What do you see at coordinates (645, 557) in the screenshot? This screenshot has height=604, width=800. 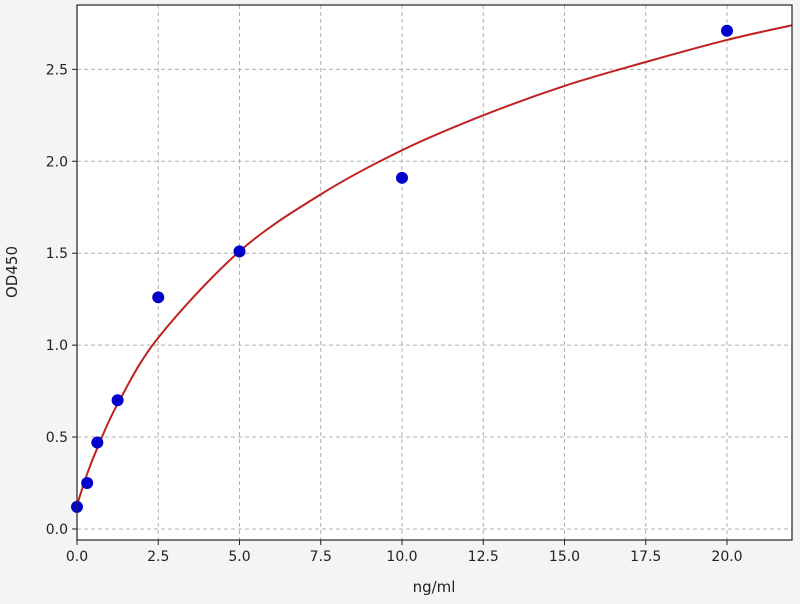 I see `x-tick-label: 17.5` at bounding box center [645, 557].